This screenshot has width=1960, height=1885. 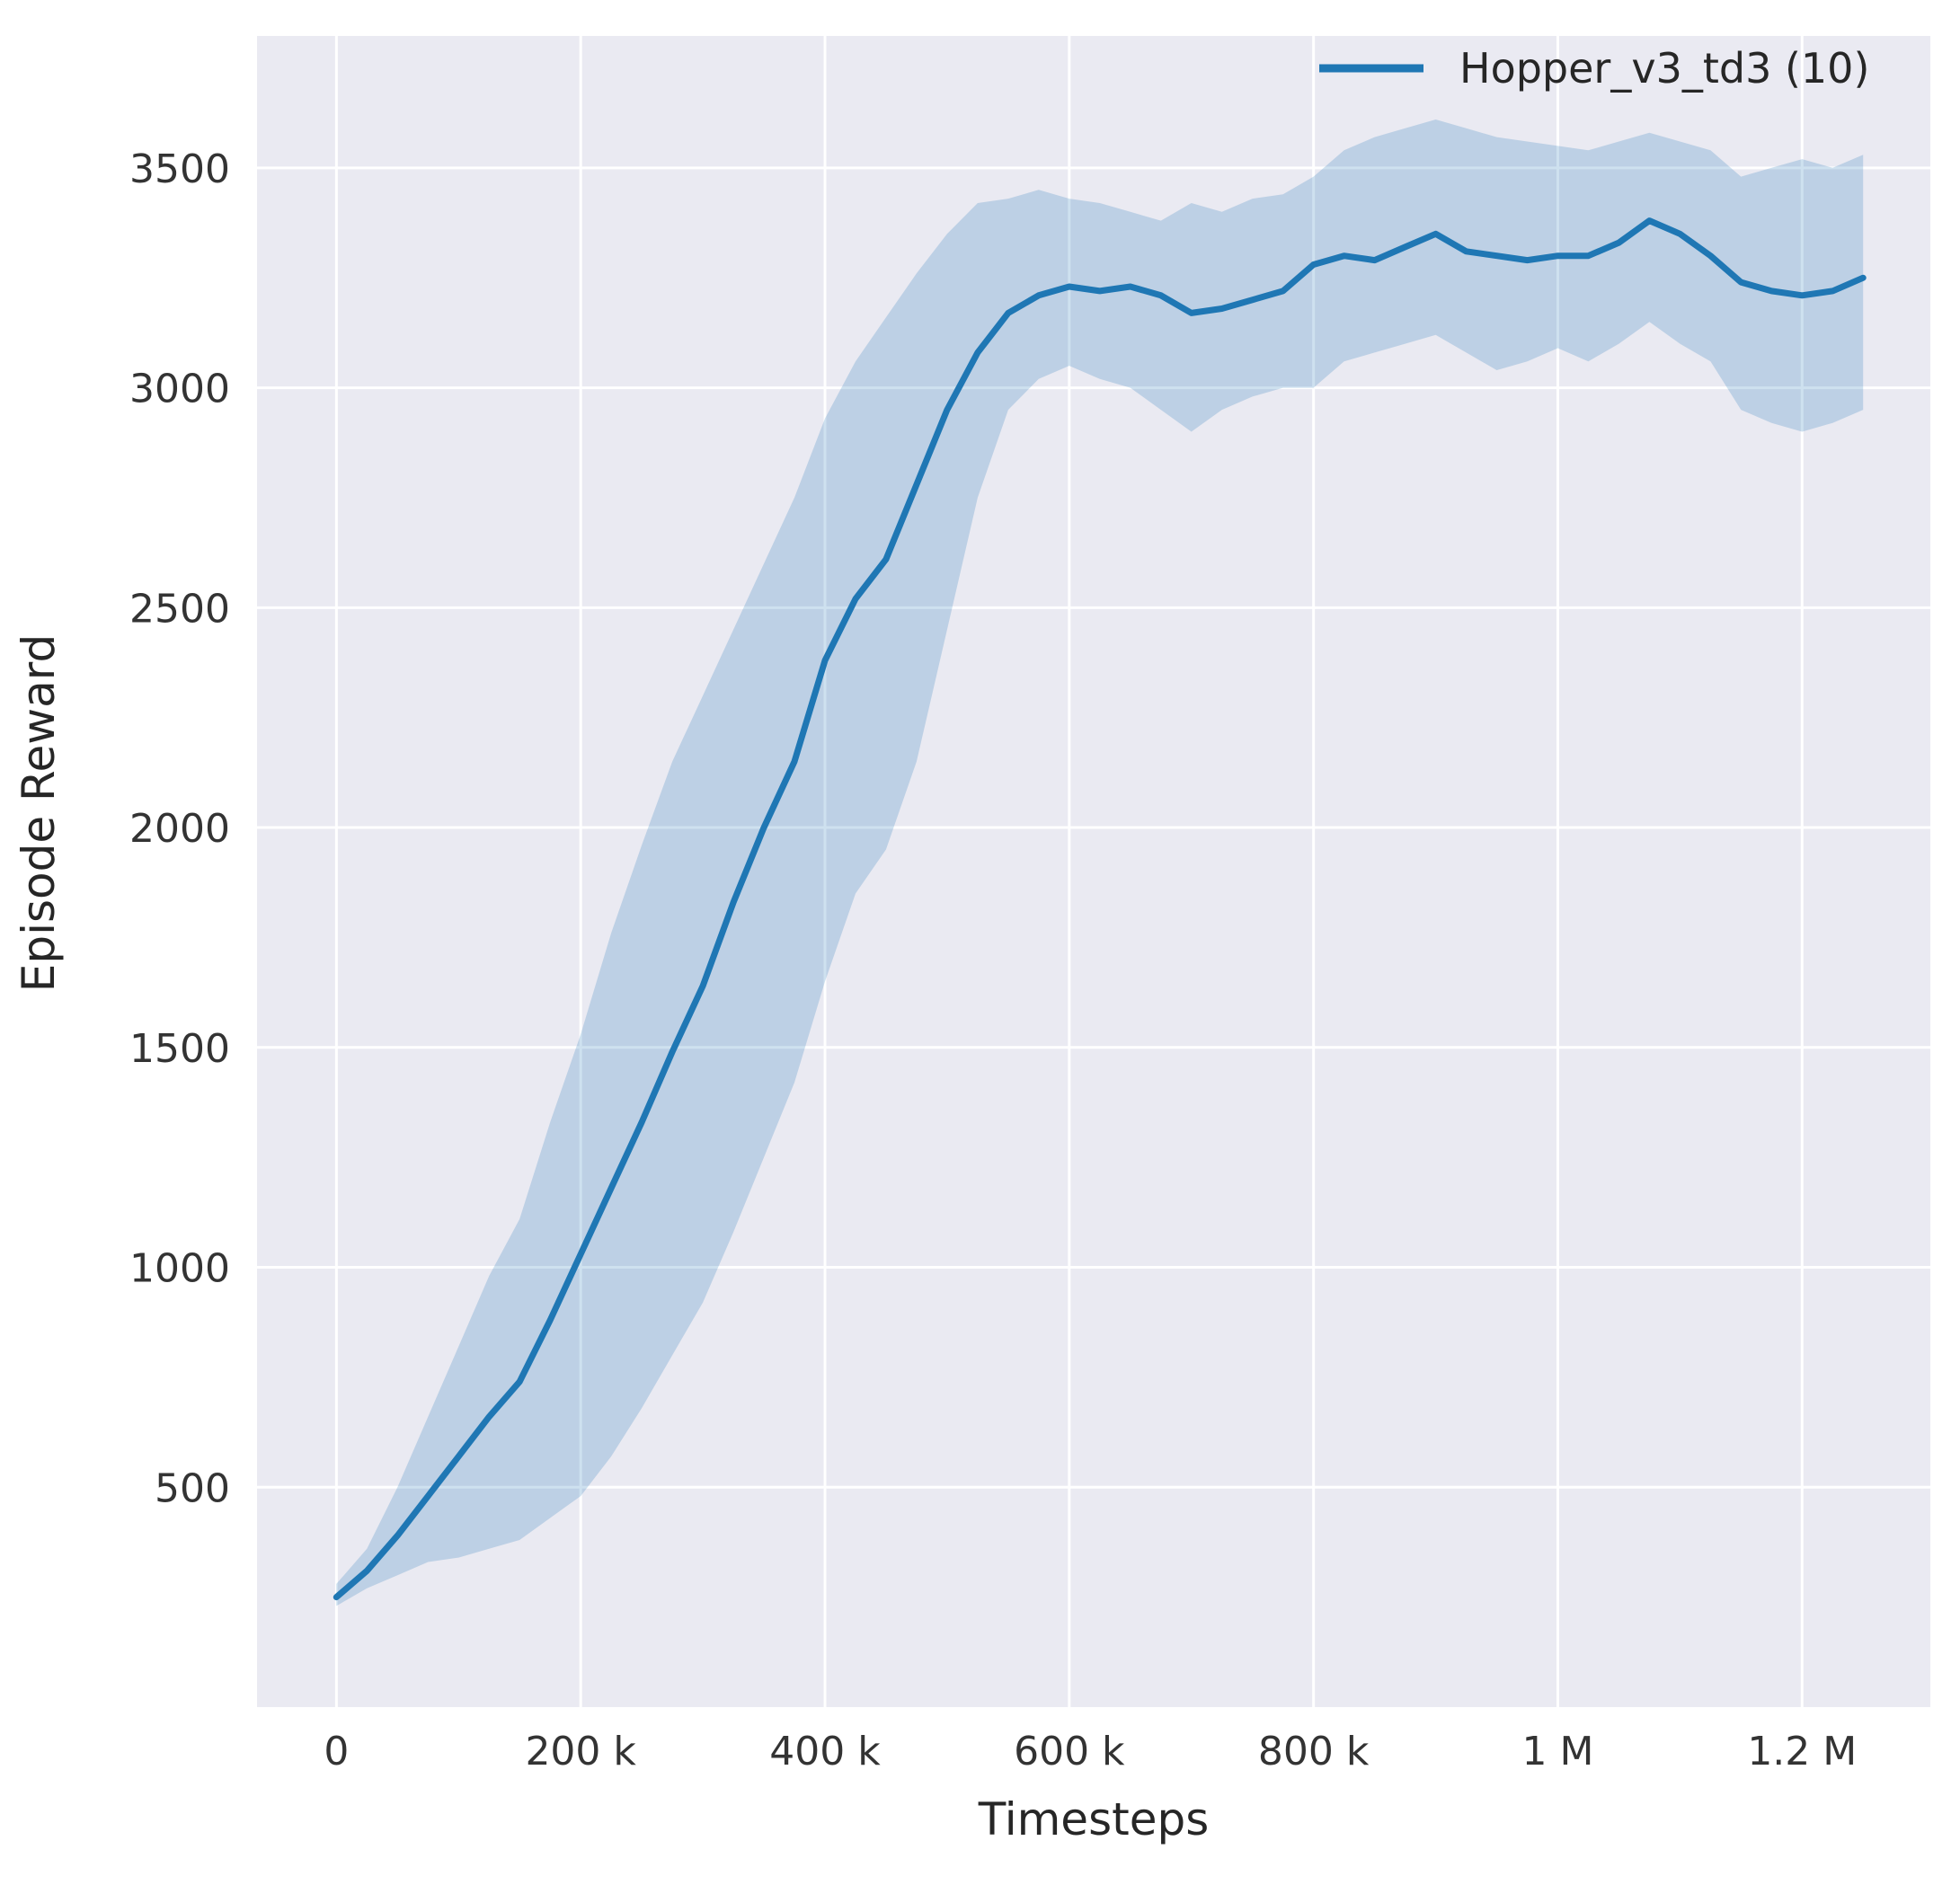 I want to click on y-tick-label: 500, so click(x=193, y=1488).